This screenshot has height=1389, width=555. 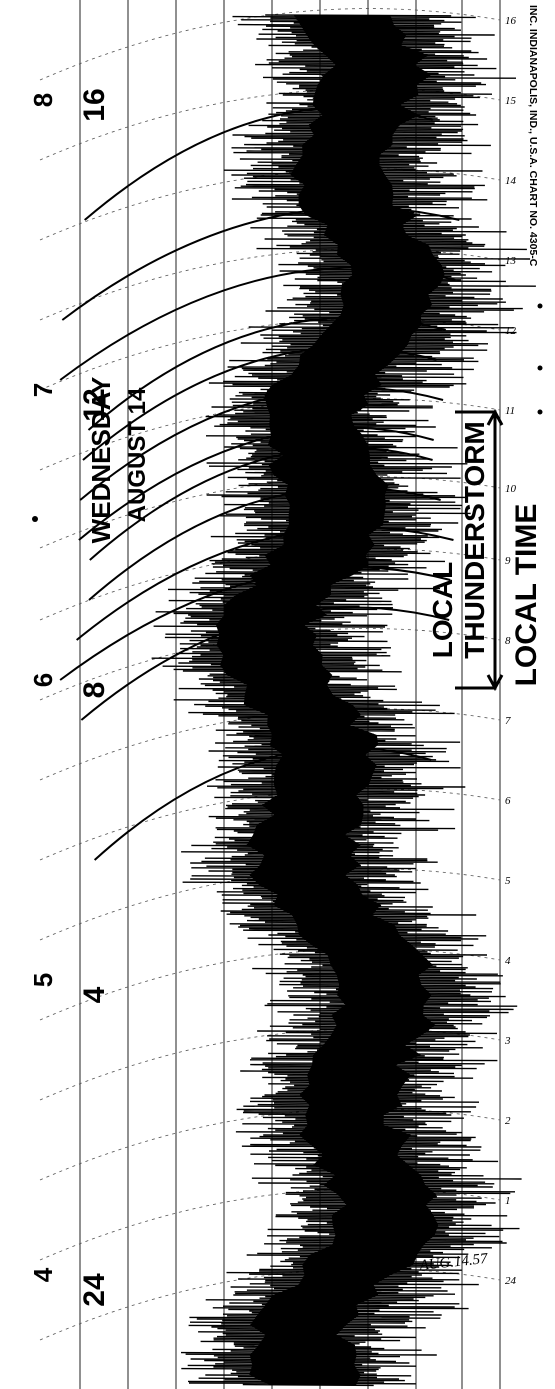 What do you see at coordinates (43, 390) in the screenshot?
I see `scale-label-7: 7` at bounding box center [43, 390].